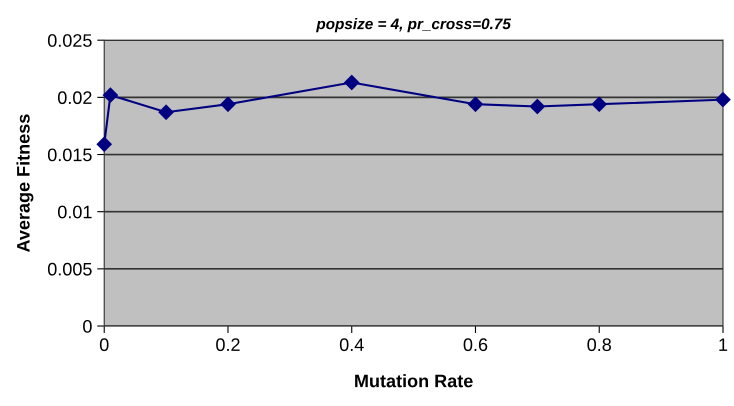 The width and height of the screenshot is (734, 406). Describe the element at coordinates (414, 25) in the screenshot. I see `chart-title: popsize = 4, pr_cross=0.75` at that location.